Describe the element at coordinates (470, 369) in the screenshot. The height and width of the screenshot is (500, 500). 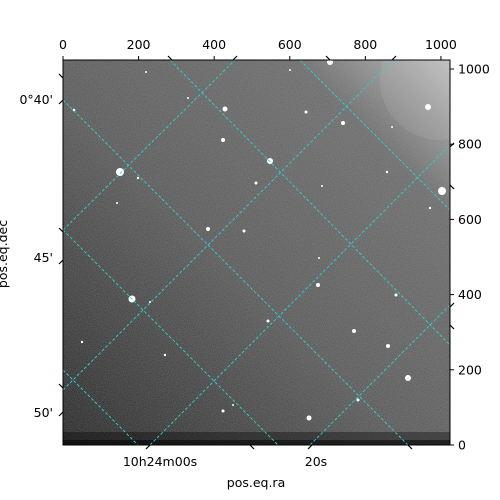
I see `right-tick-label: 200` at that location.